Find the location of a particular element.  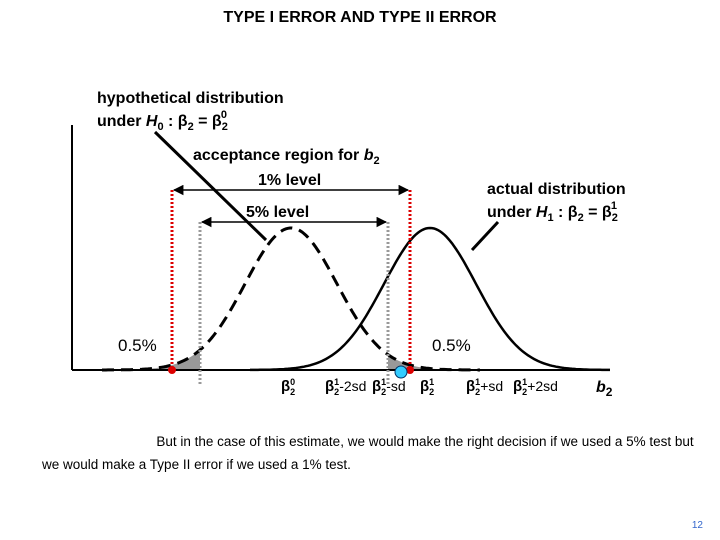

text: -2sd is located at coordinates (352, 386).